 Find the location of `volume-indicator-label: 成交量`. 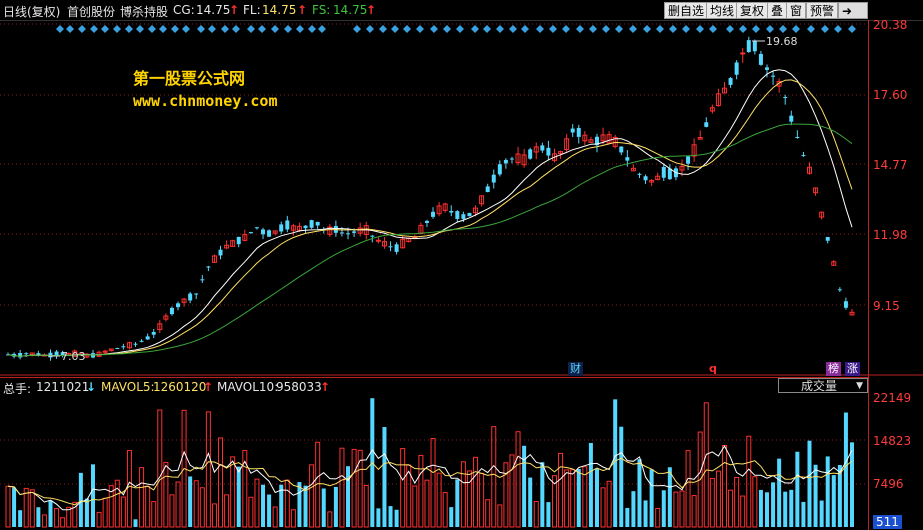

volume-indicator-label: 成交量 is located at coordinates (819, 386).